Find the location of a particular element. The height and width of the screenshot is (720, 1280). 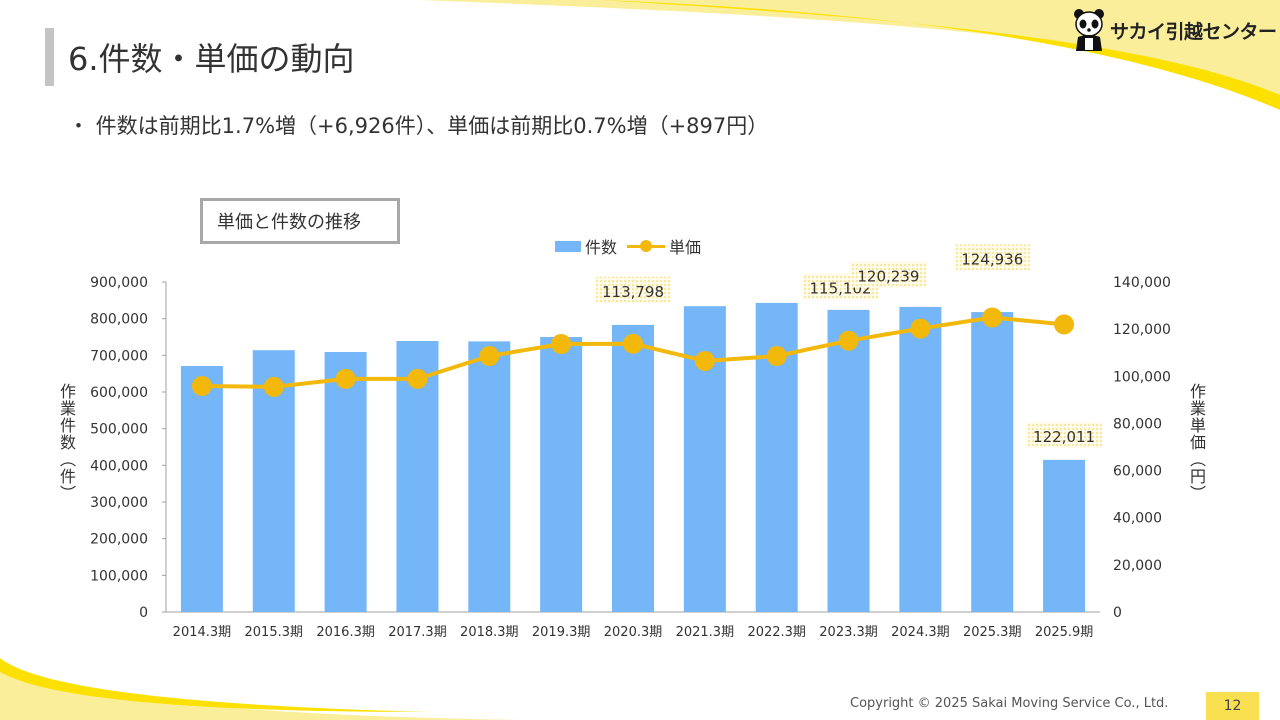

x-tick-label: 2019.3期 is located at coordinates (561, 632).